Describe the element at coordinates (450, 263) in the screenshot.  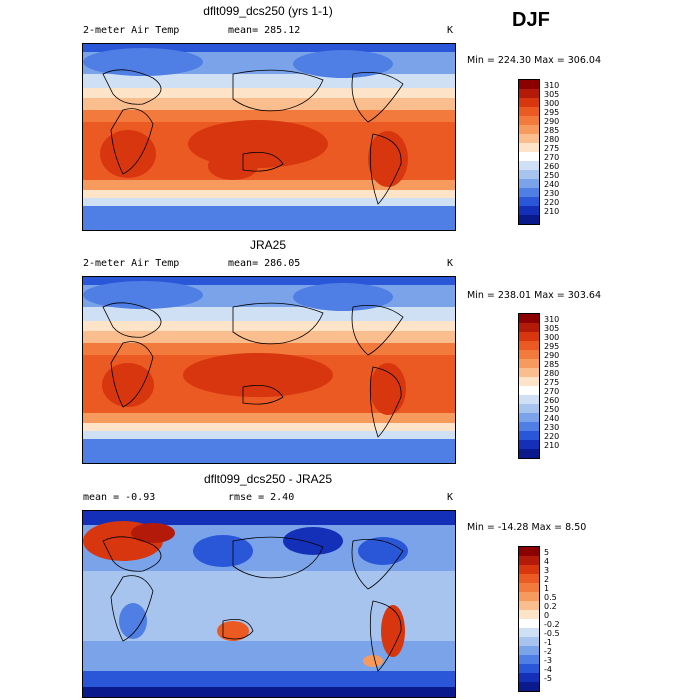
I see `panel-2-unit-label: K` at that location.